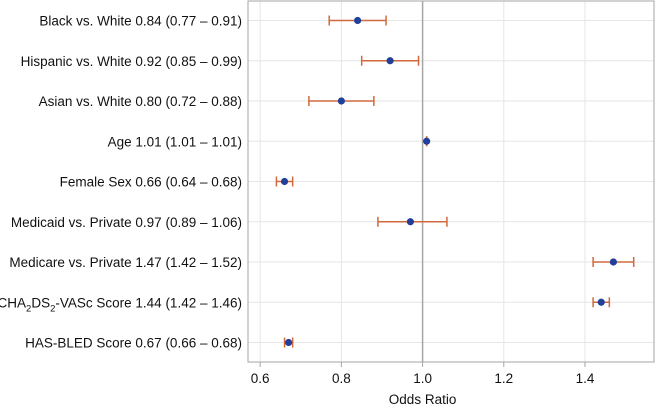 The width and height of the screenshot is (656, 409). I want to click on row-label: CHA2DS2-VASc Score 1.44 (1.42 – 1.46), so click(121, 304).